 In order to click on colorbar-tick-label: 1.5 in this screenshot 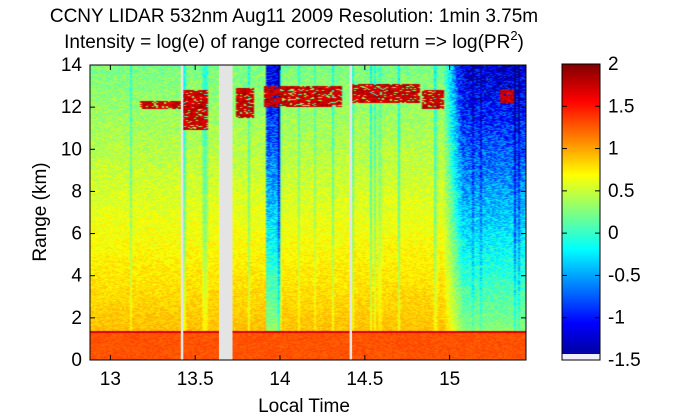, I will do `click(621, 106)`.